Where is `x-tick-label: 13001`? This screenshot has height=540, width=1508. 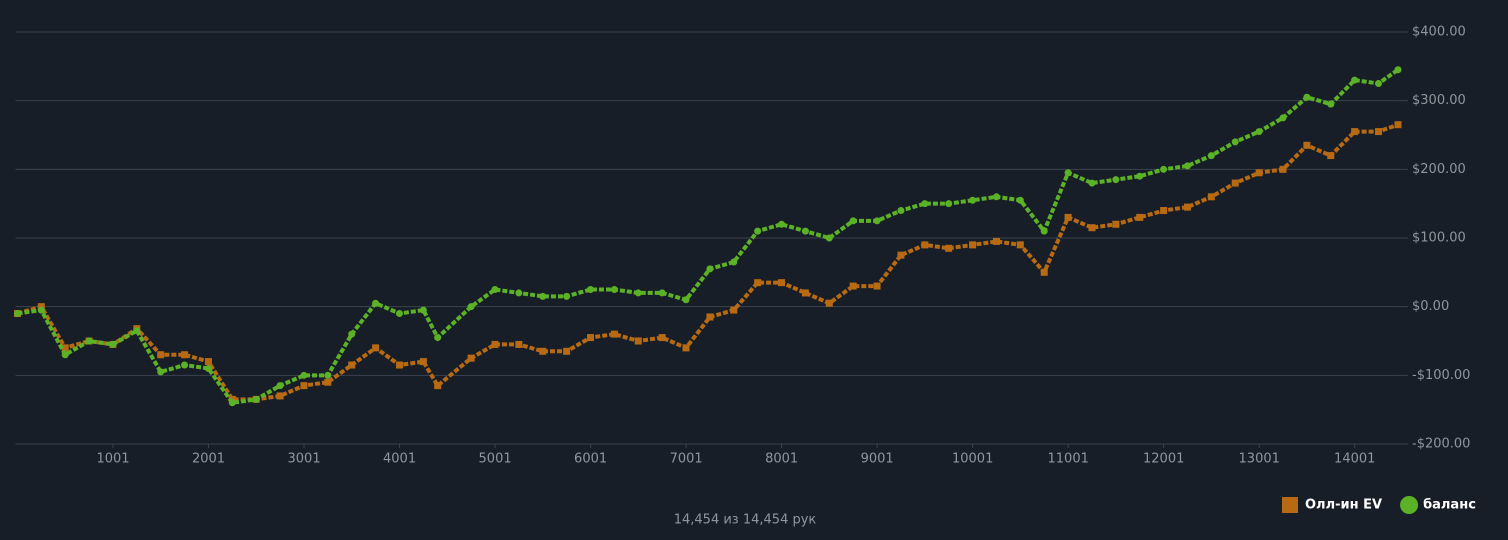 x-tick-label: 13001 is located at coordinates (1259, 459).